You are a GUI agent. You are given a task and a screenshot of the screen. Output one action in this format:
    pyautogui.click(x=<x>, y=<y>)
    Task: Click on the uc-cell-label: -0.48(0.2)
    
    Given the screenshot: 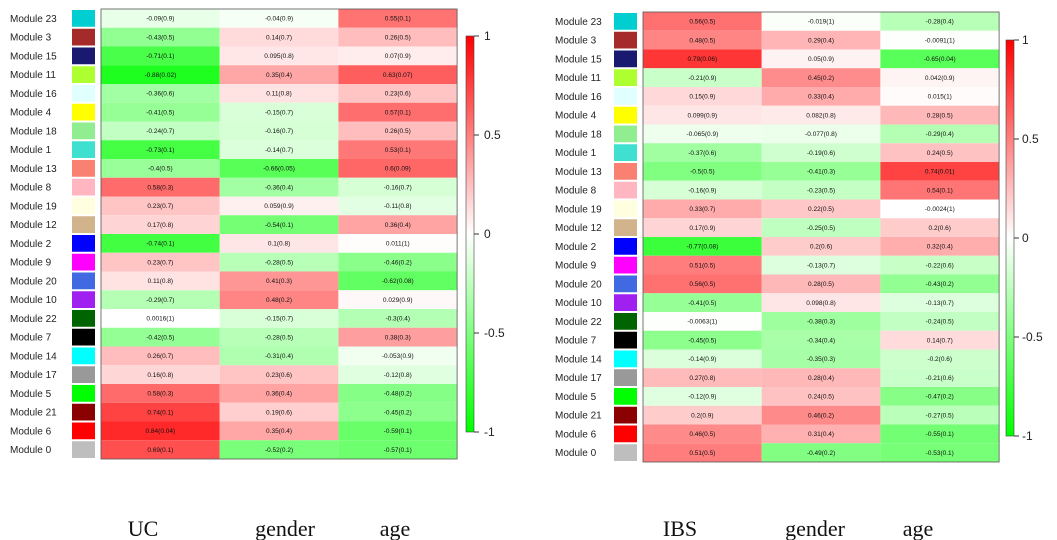 What is the action you would take?
    pyautogui.click(x=398, y=394)
    